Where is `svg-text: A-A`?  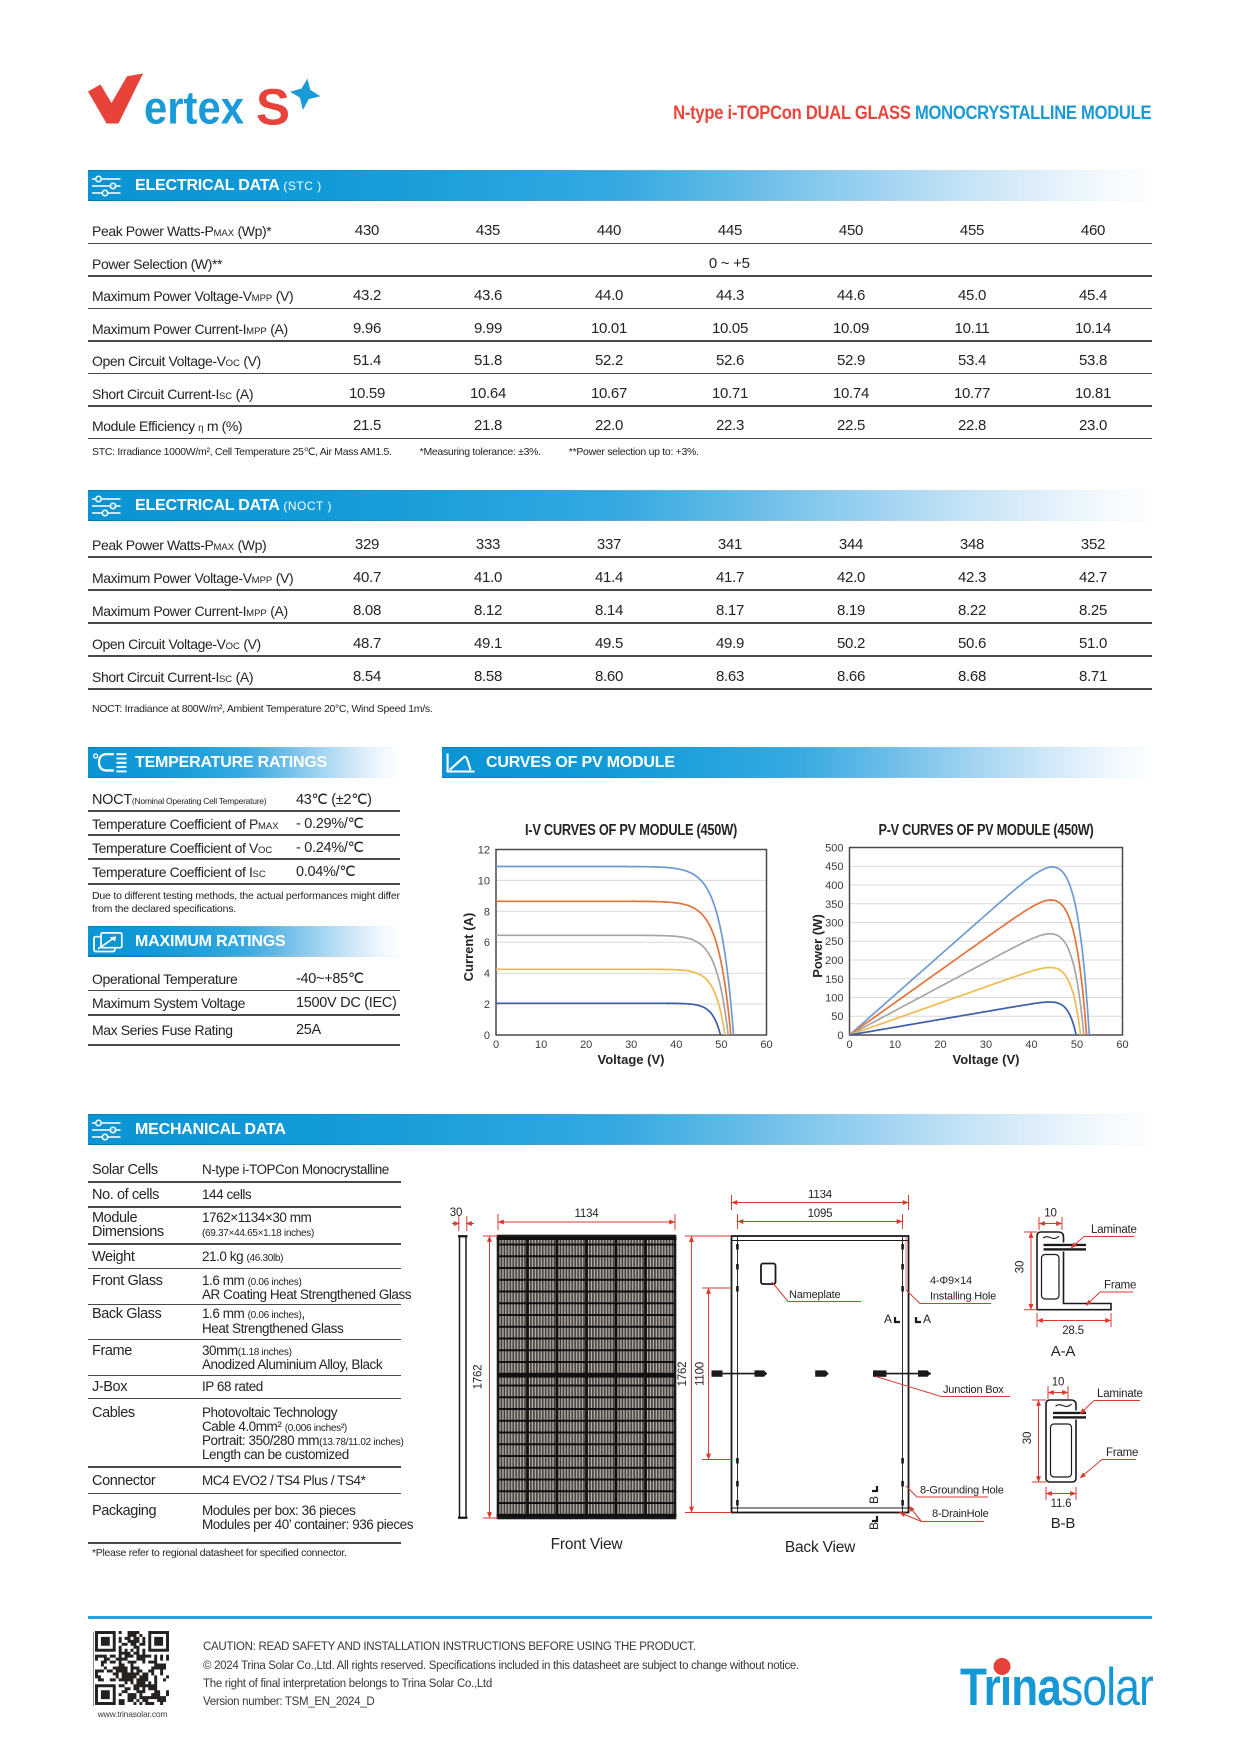 svg-text: A-A is located at coordinates (1063, 1351).